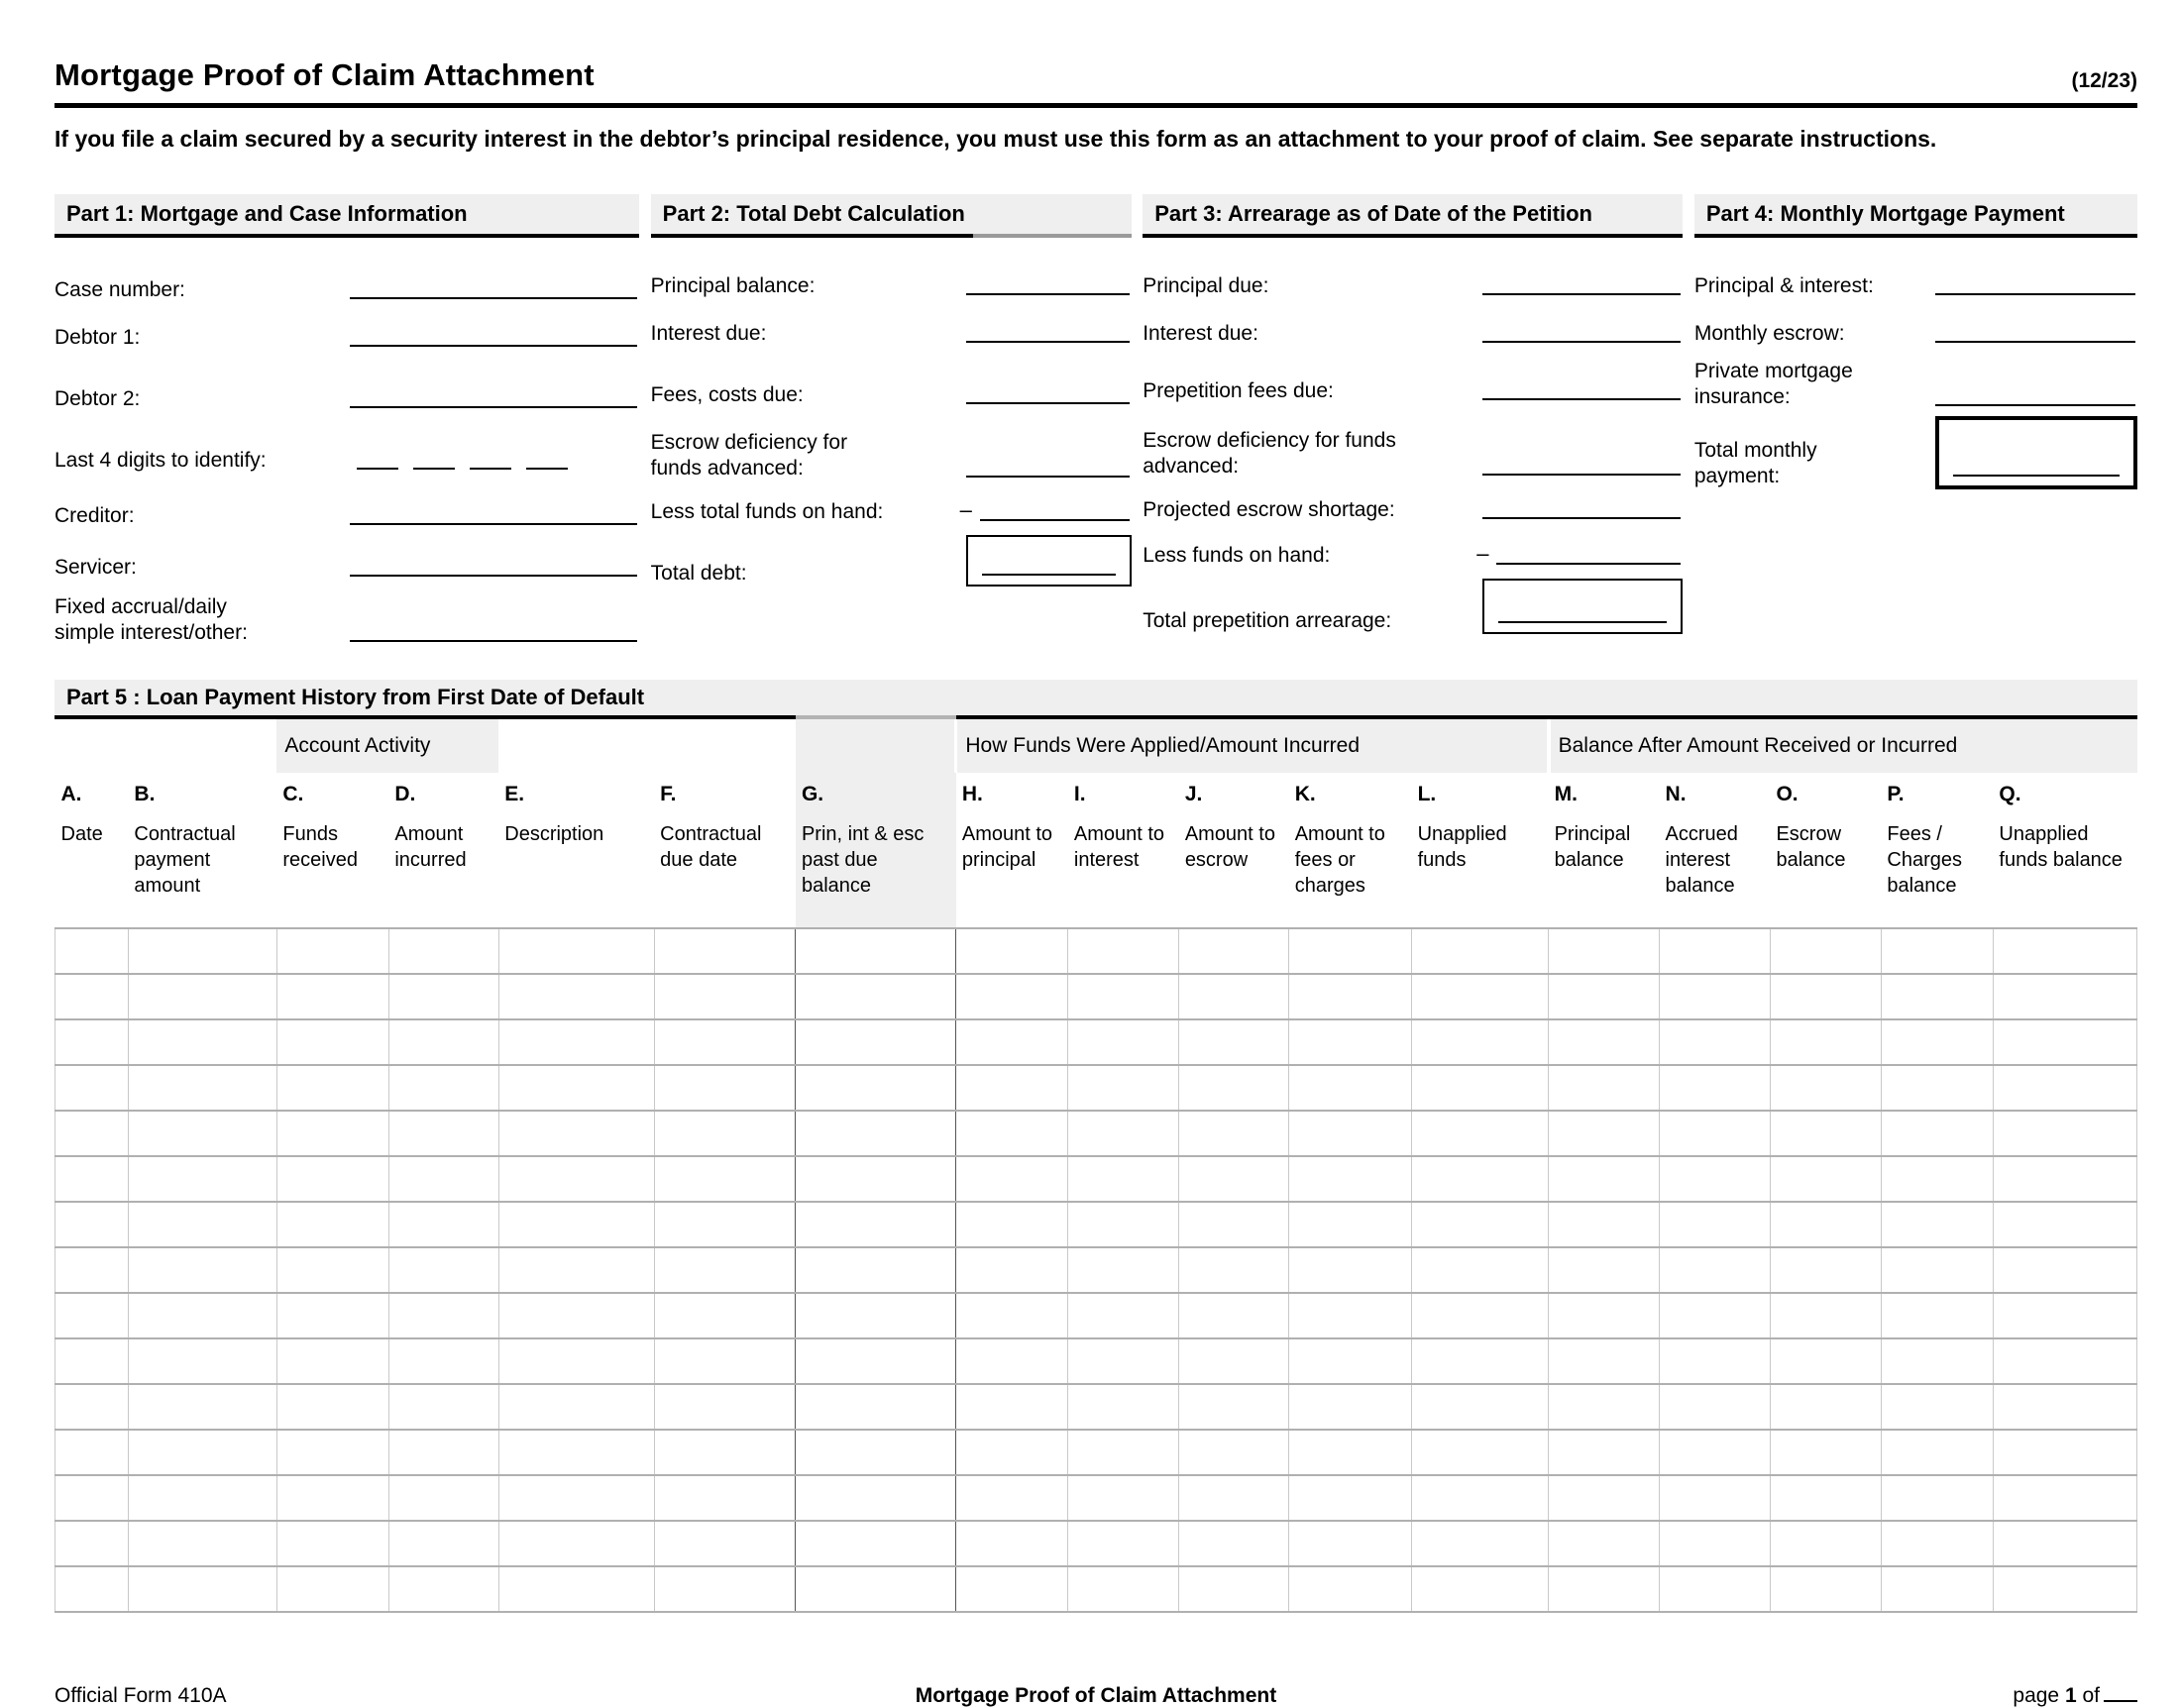 The image size is (2180, 1708). Describe the element at coordinates (1047, 402) in the screenshot. I see `fees-costs-due-input` at that location.